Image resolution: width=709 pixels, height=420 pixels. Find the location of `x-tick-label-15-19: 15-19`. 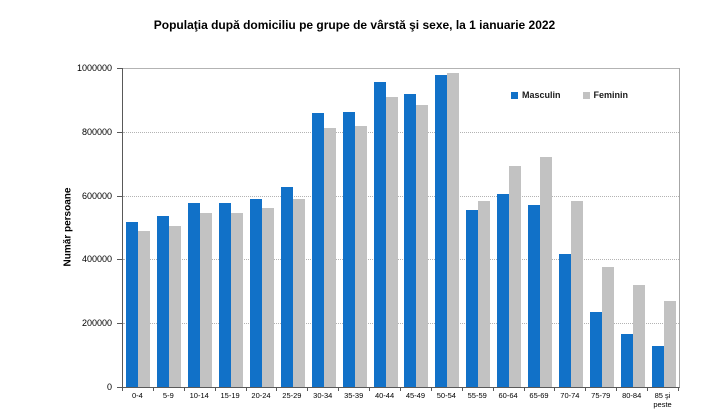

x-tick-label-15-19: 15-19 is located at coordinates (230, 395).